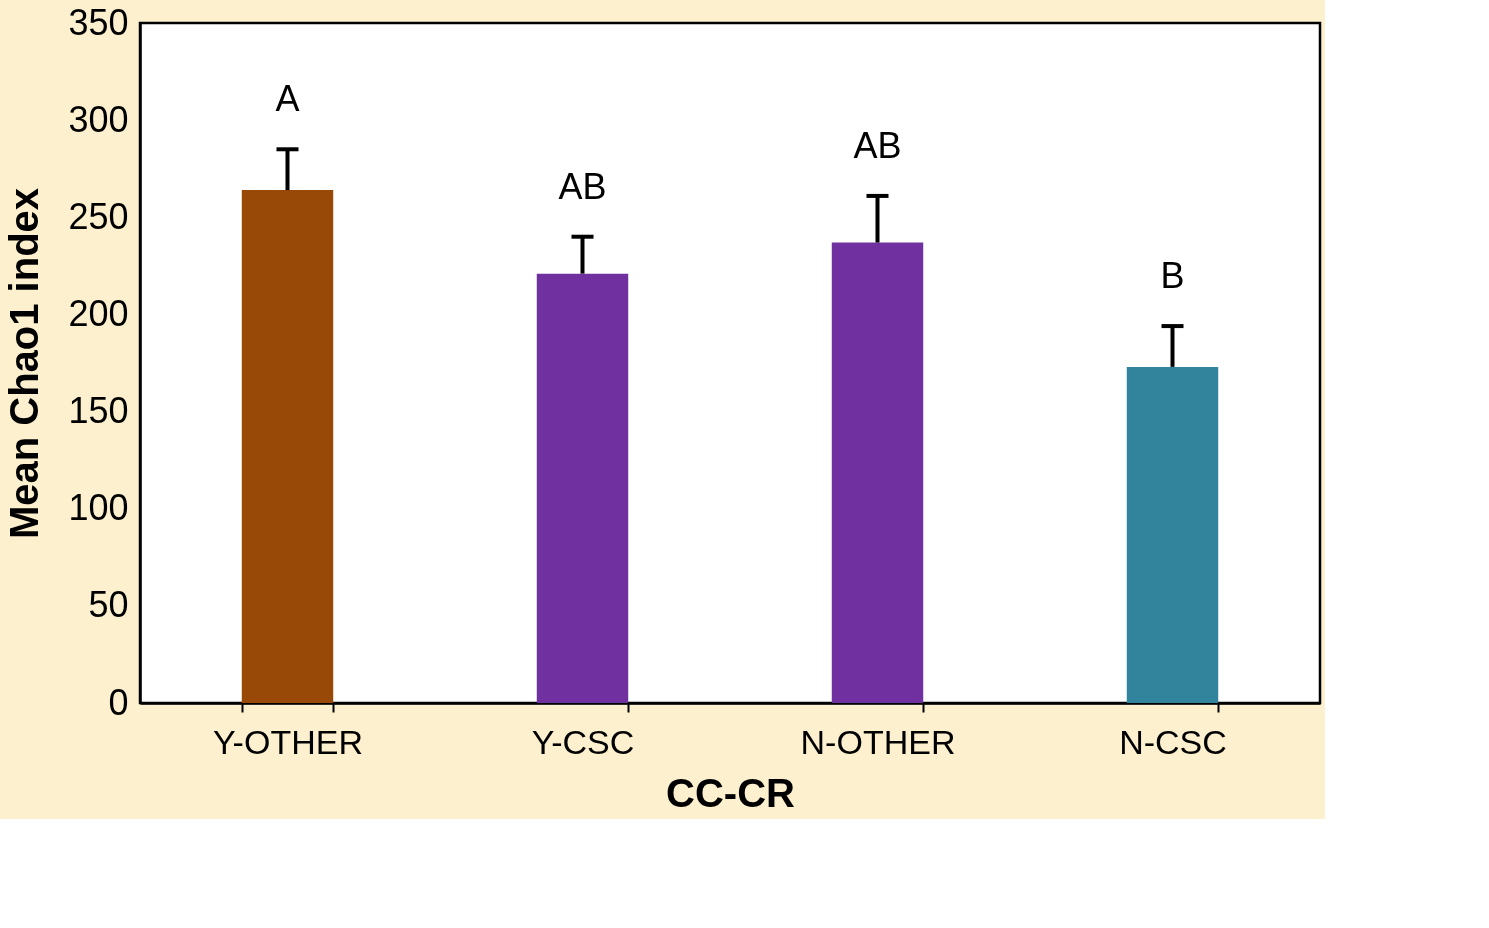 The height and width of the screenshot is (928, 1489). Describe the element at coordinates (24, 363) in the screenshot. I see `y-axis-title: Mean Chao1 index` at that location.